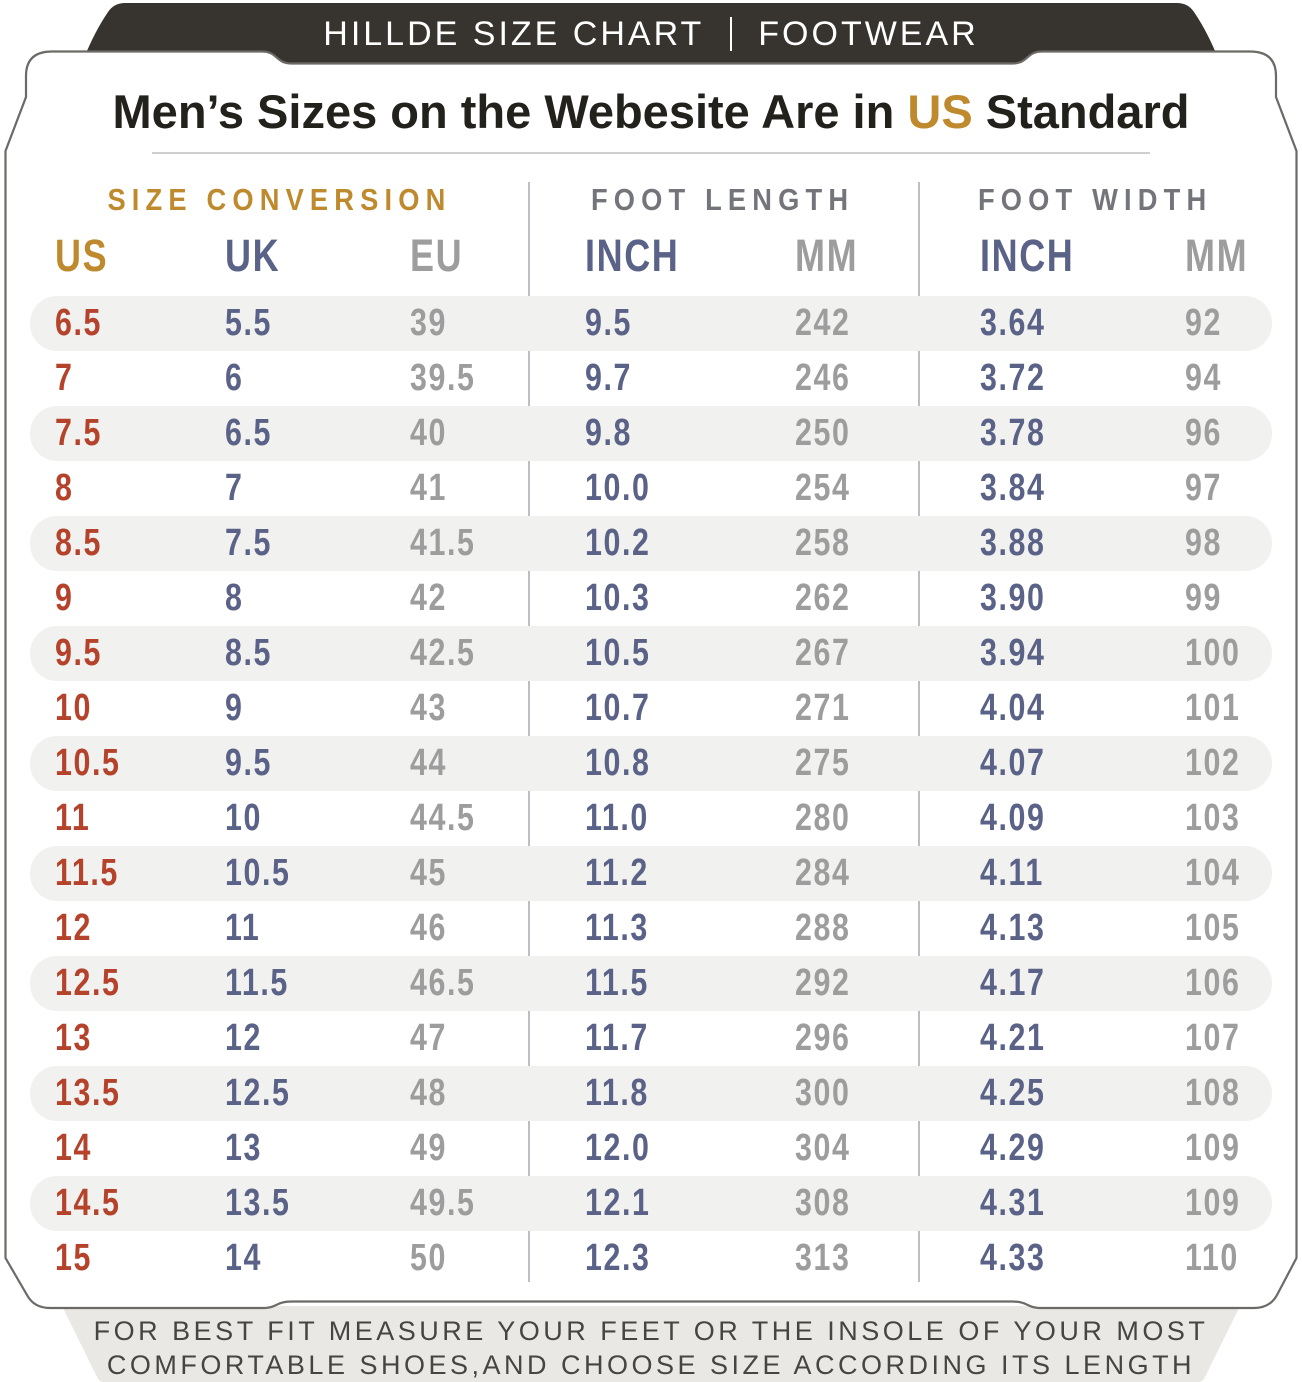  Describe the element at coordinates (651, 1038) in the screenshot. I see `table-row: 13 12 47 11.7 296 4.21 107` at that location.